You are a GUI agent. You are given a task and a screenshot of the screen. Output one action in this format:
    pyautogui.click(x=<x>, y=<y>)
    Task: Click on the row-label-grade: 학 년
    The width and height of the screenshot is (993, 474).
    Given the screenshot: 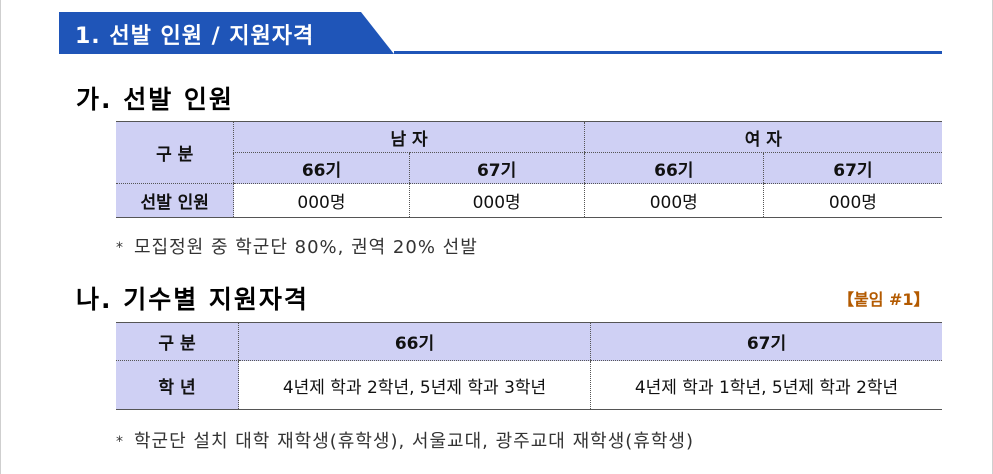 What is the action you would take?
    pyautogui.click(x=177, y=385)
    